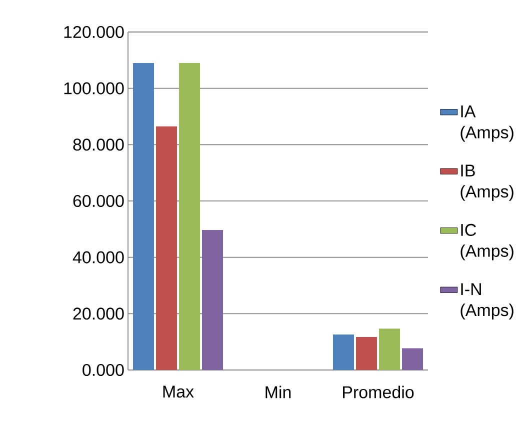 This screenshot has height=430, width=524. Describe the element at coordinates (98, 257) in the screenshot. I see `y-tick-label: 40.000` at that location.